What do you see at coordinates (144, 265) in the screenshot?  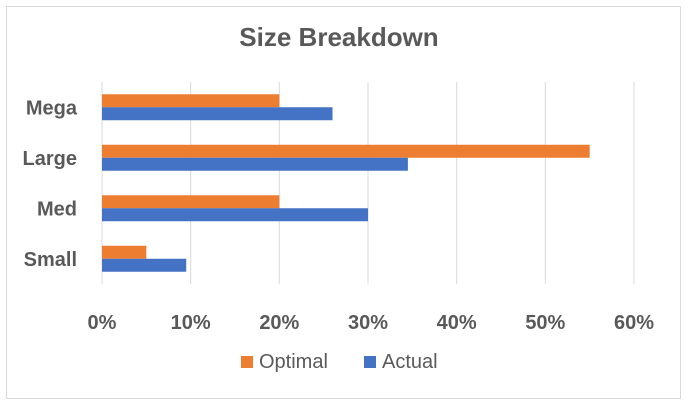 I see `bar-actual-small` at bounding box center [144, 265].